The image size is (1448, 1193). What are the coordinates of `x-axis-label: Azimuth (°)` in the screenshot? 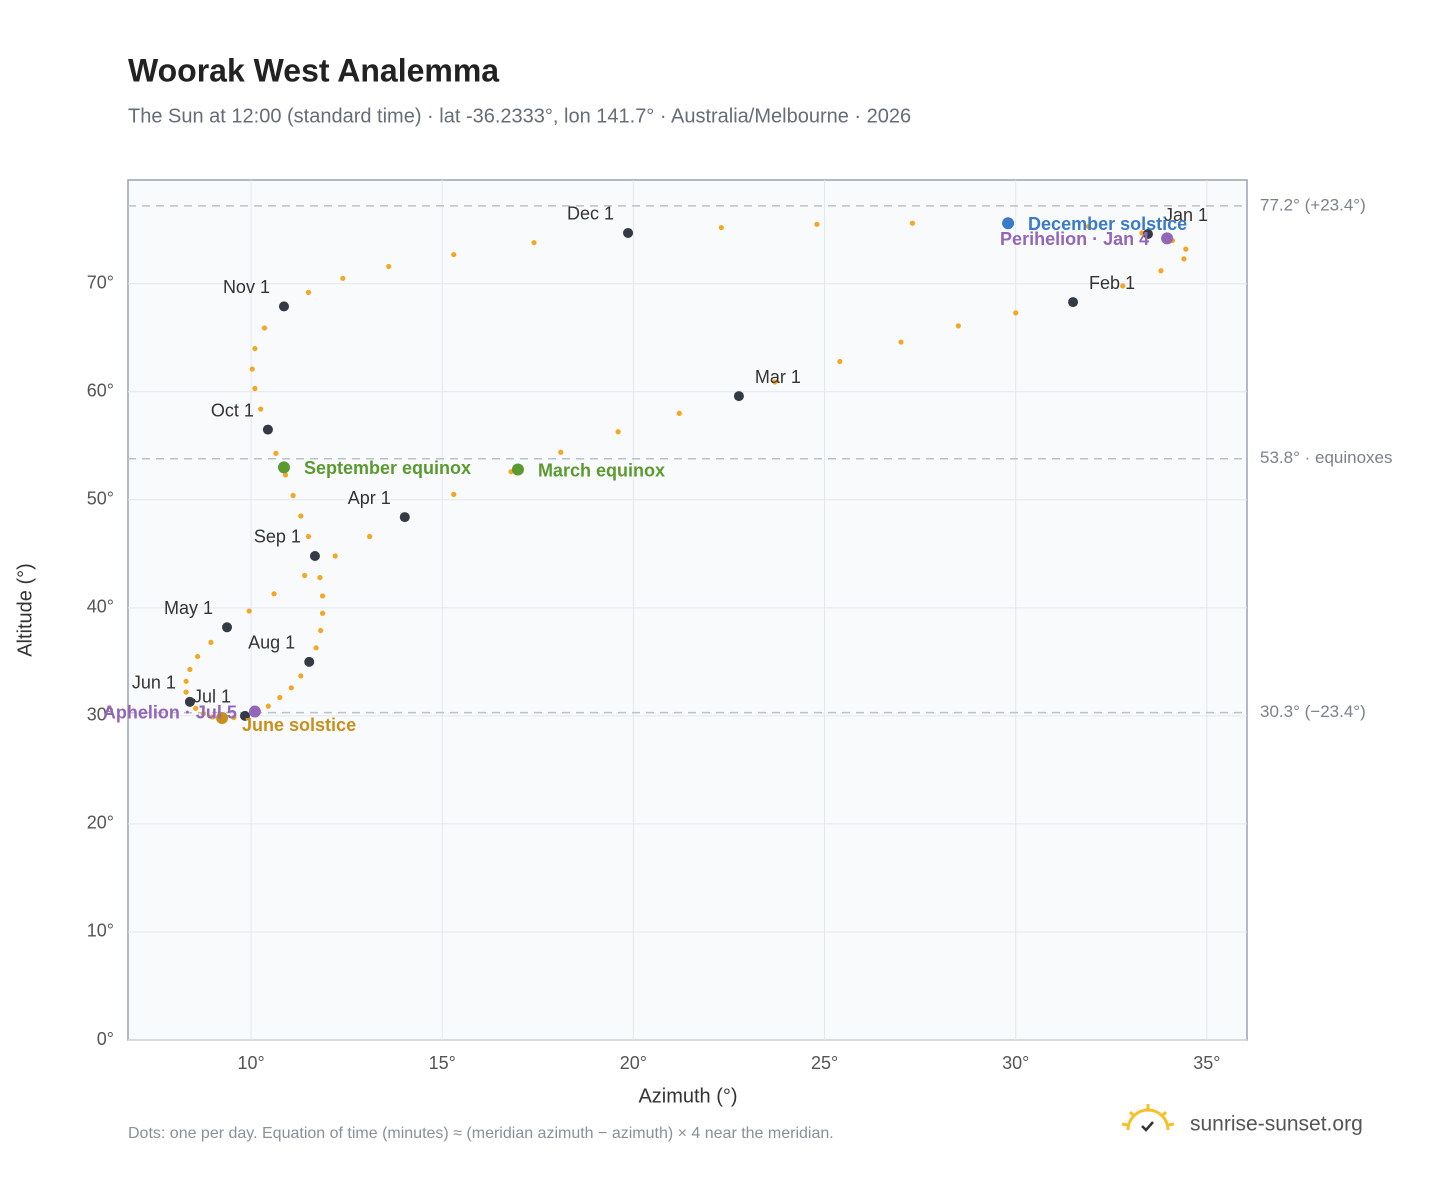 It's located at (687, 1096).